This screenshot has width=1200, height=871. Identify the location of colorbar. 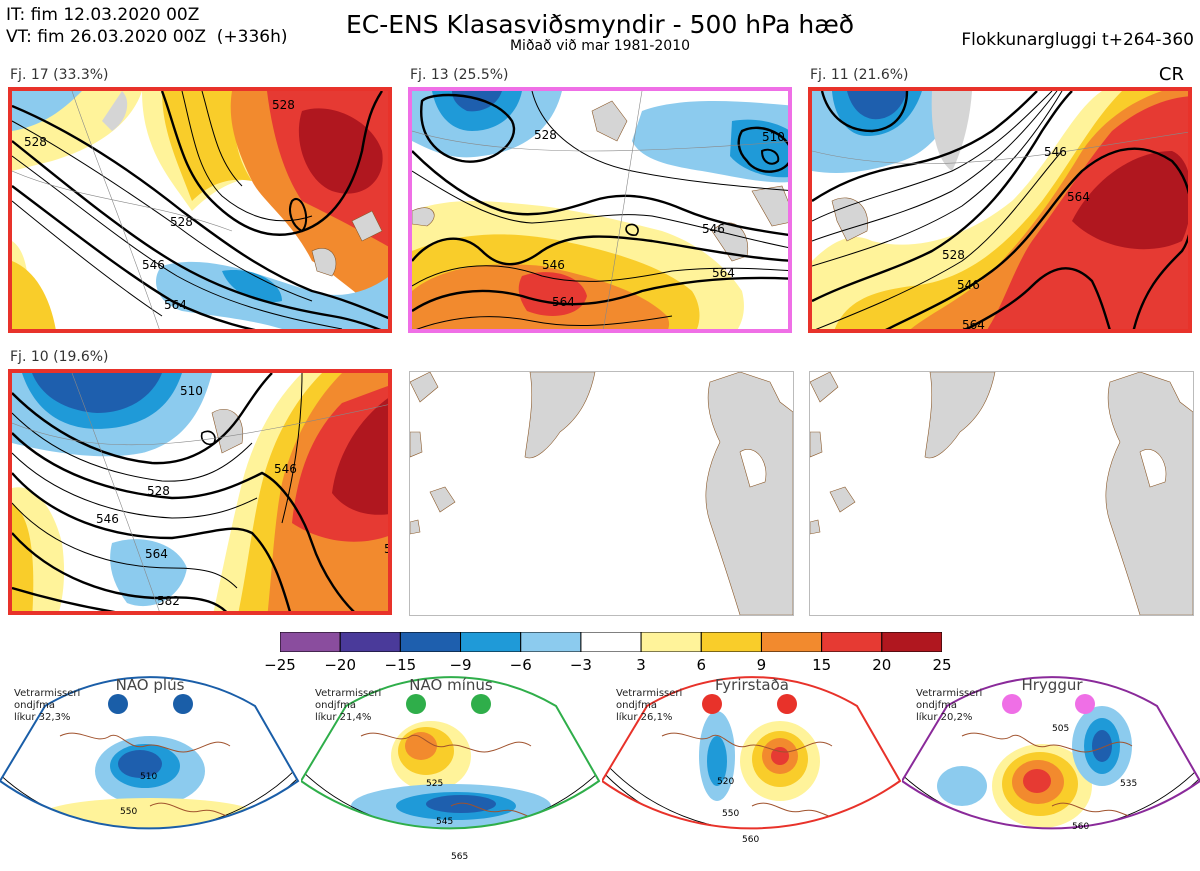
(611, 642).